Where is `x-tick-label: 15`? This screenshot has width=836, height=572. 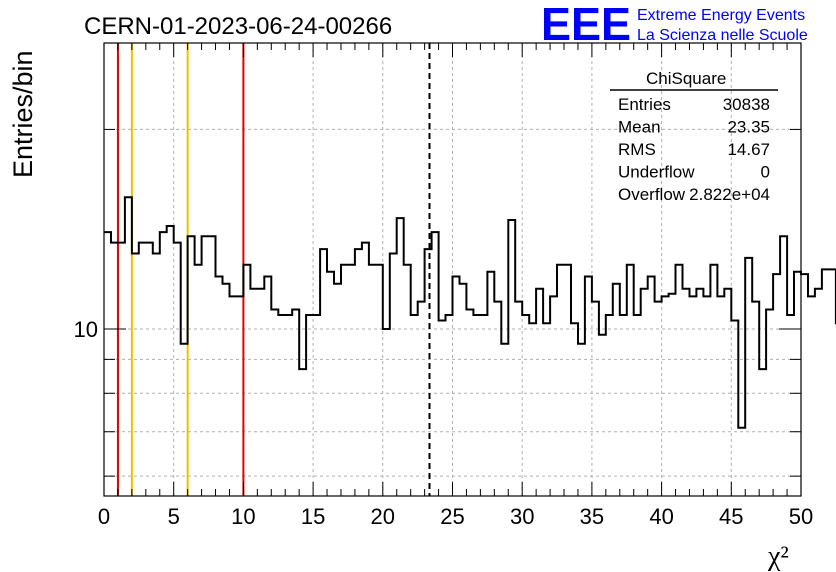
x-tick-label: 15 is located at coordinates (313, 516).